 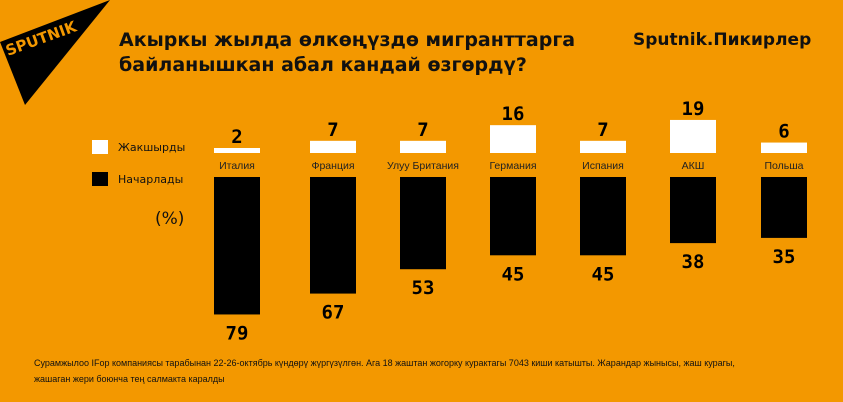 I want to click on category-label: АКШ, so click(x=693, y=166).